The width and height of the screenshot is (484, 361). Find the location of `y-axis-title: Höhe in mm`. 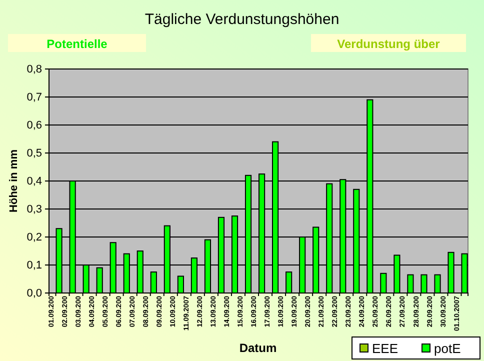

y-axis-title: Höhe in mm is located at coordinates (14, 180).